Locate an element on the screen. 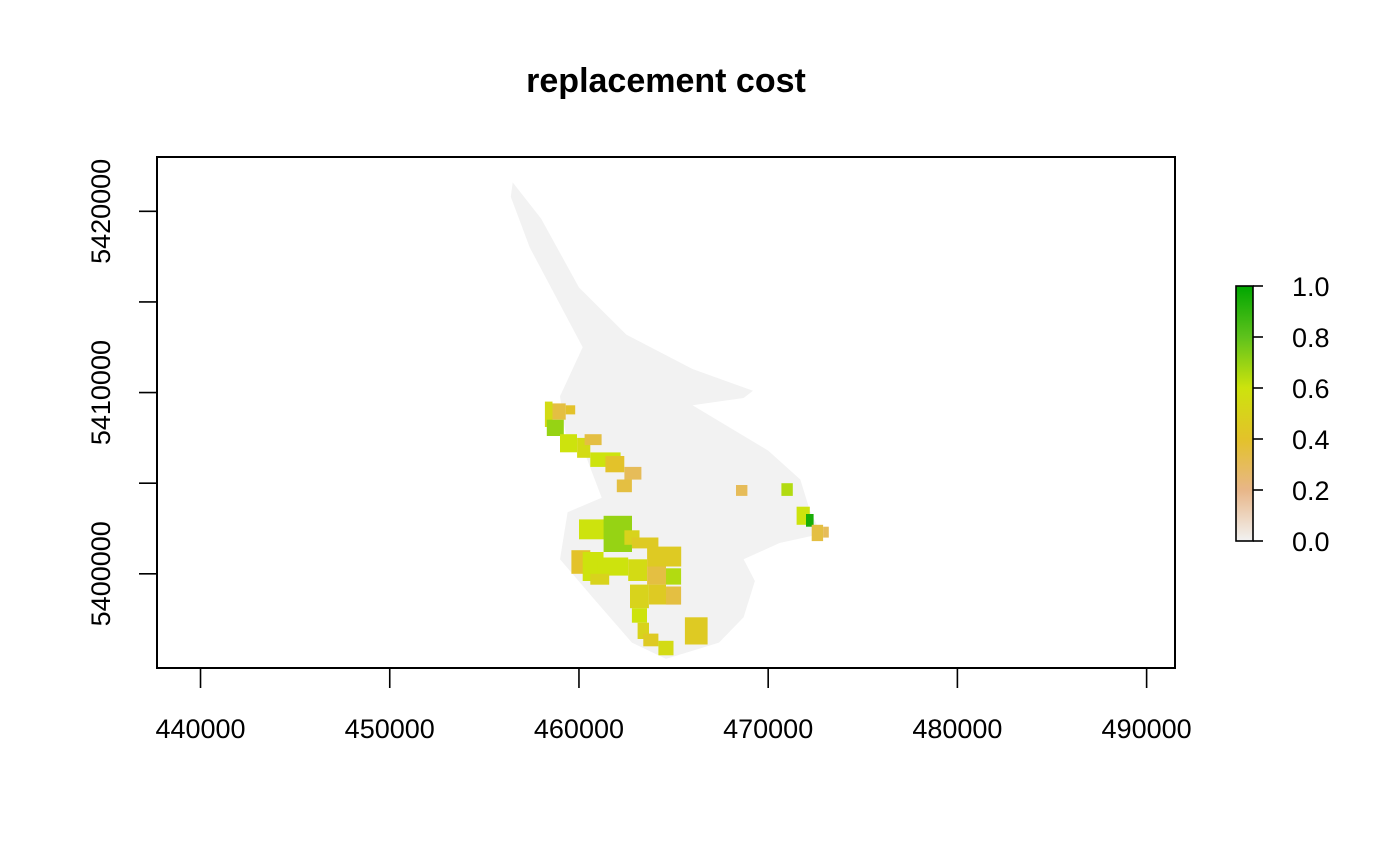  legend-tick-label: 0.2 is located at coordinates (1311, 491).